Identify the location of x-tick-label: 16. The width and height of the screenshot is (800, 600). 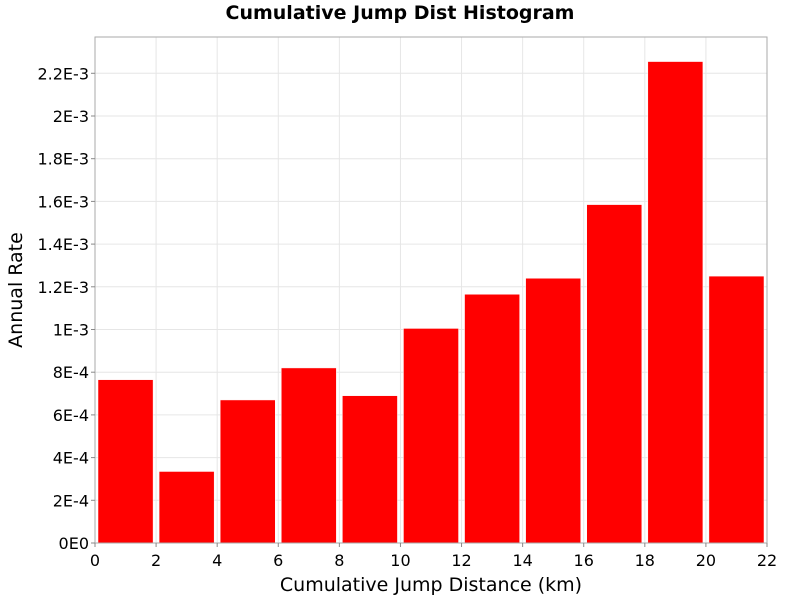
(584, 560).